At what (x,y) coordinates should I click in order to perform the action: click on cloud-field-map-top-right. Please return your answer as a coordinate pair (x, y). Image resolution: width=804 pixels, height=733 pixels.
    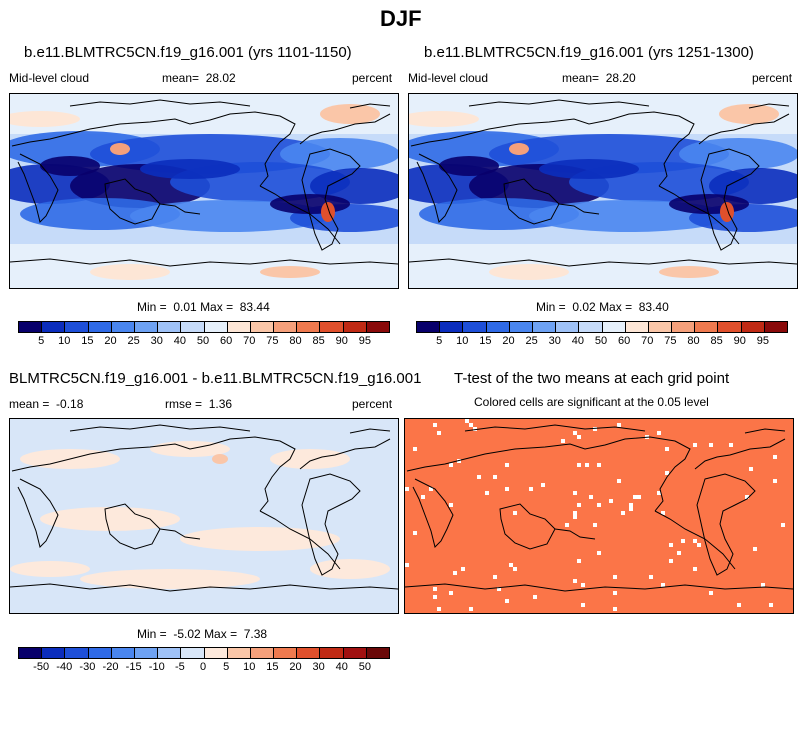
    Looking at the image, I should click on (603, 191).